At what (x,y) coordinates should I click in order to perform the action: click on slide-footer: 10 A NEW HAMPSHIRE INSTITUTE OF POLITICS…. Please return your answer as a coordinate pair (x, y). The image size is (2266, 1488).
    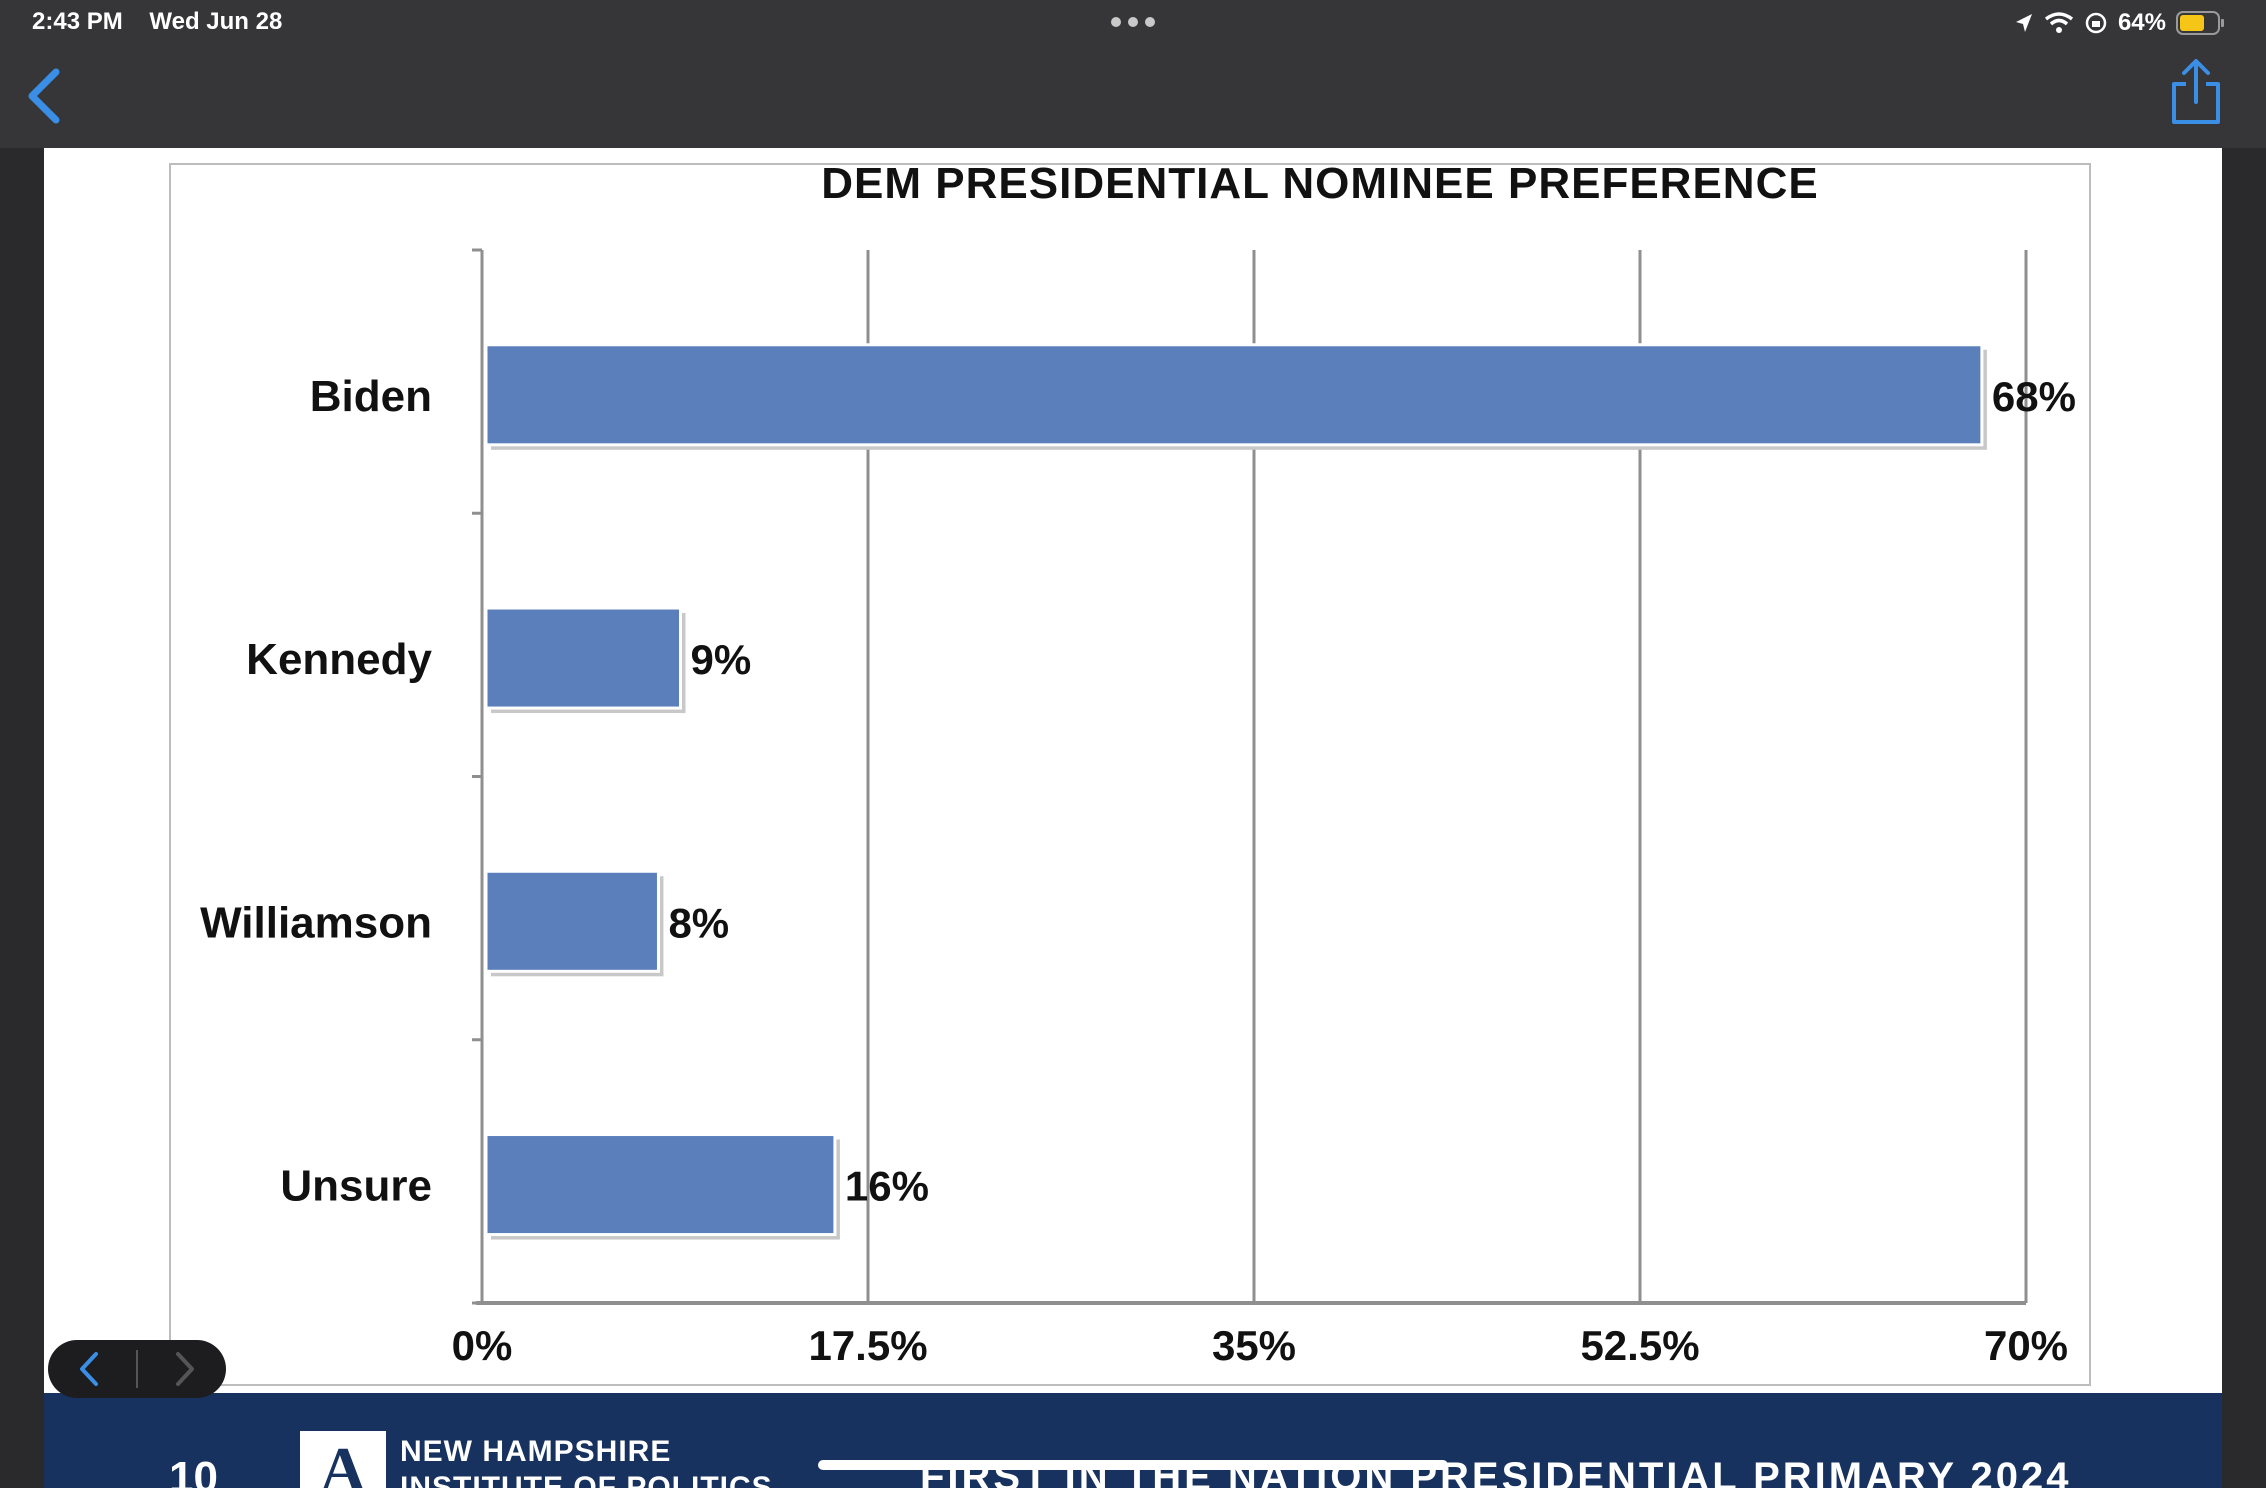
    Looking at the image, I should click on (1133, 1440).